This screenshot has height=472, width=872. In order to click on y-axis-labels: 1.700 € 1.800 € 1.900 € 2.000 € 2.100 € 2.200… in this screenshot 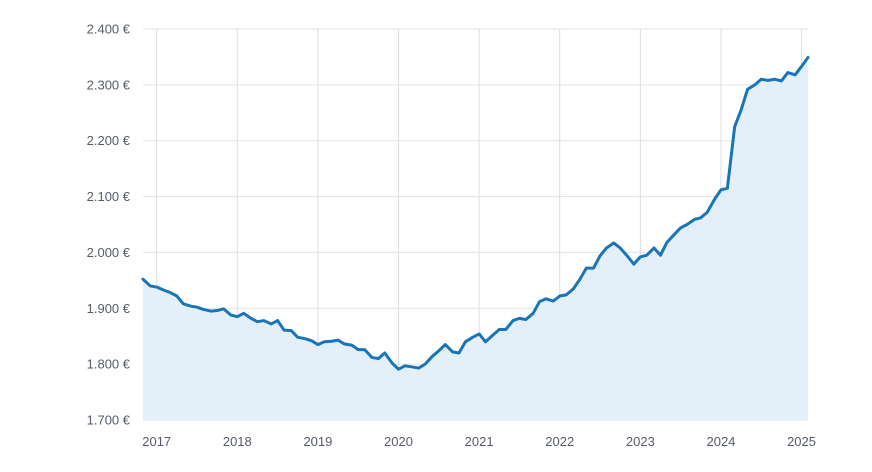, I will do `click(109, 225)`.